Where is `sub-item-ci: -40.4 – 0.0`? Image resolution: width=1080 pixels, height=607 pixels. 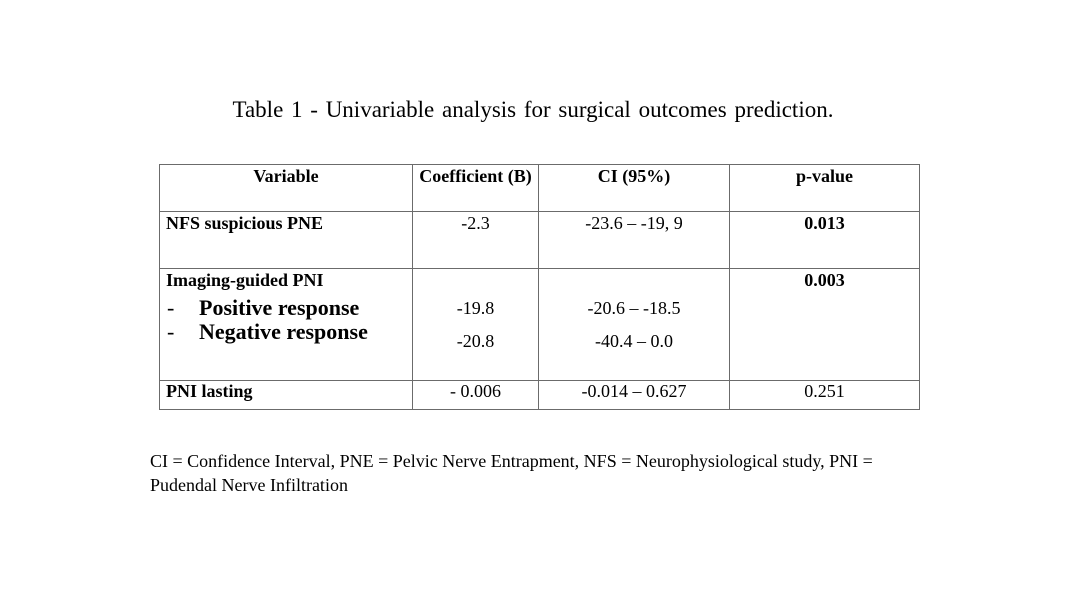
sub-item-ci: -40.4 – 0.0 is located at coordinates (634, 341).